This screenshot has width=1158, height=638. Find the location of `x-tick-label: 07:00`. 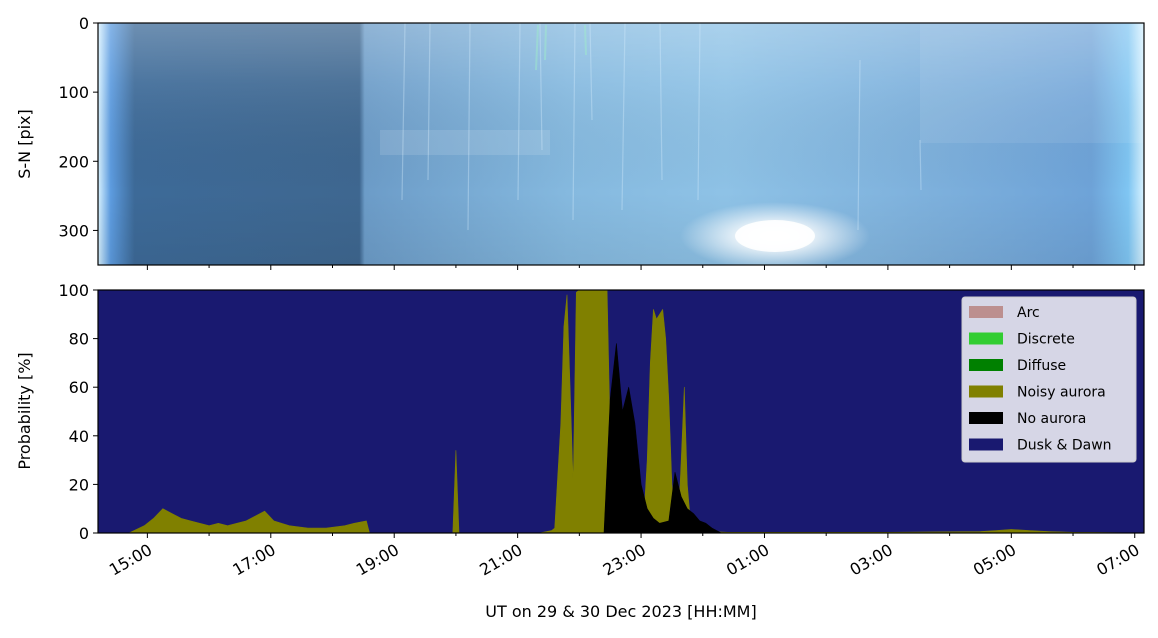

x-tick-label: 07:00 is located at coordinates (1117, 560).